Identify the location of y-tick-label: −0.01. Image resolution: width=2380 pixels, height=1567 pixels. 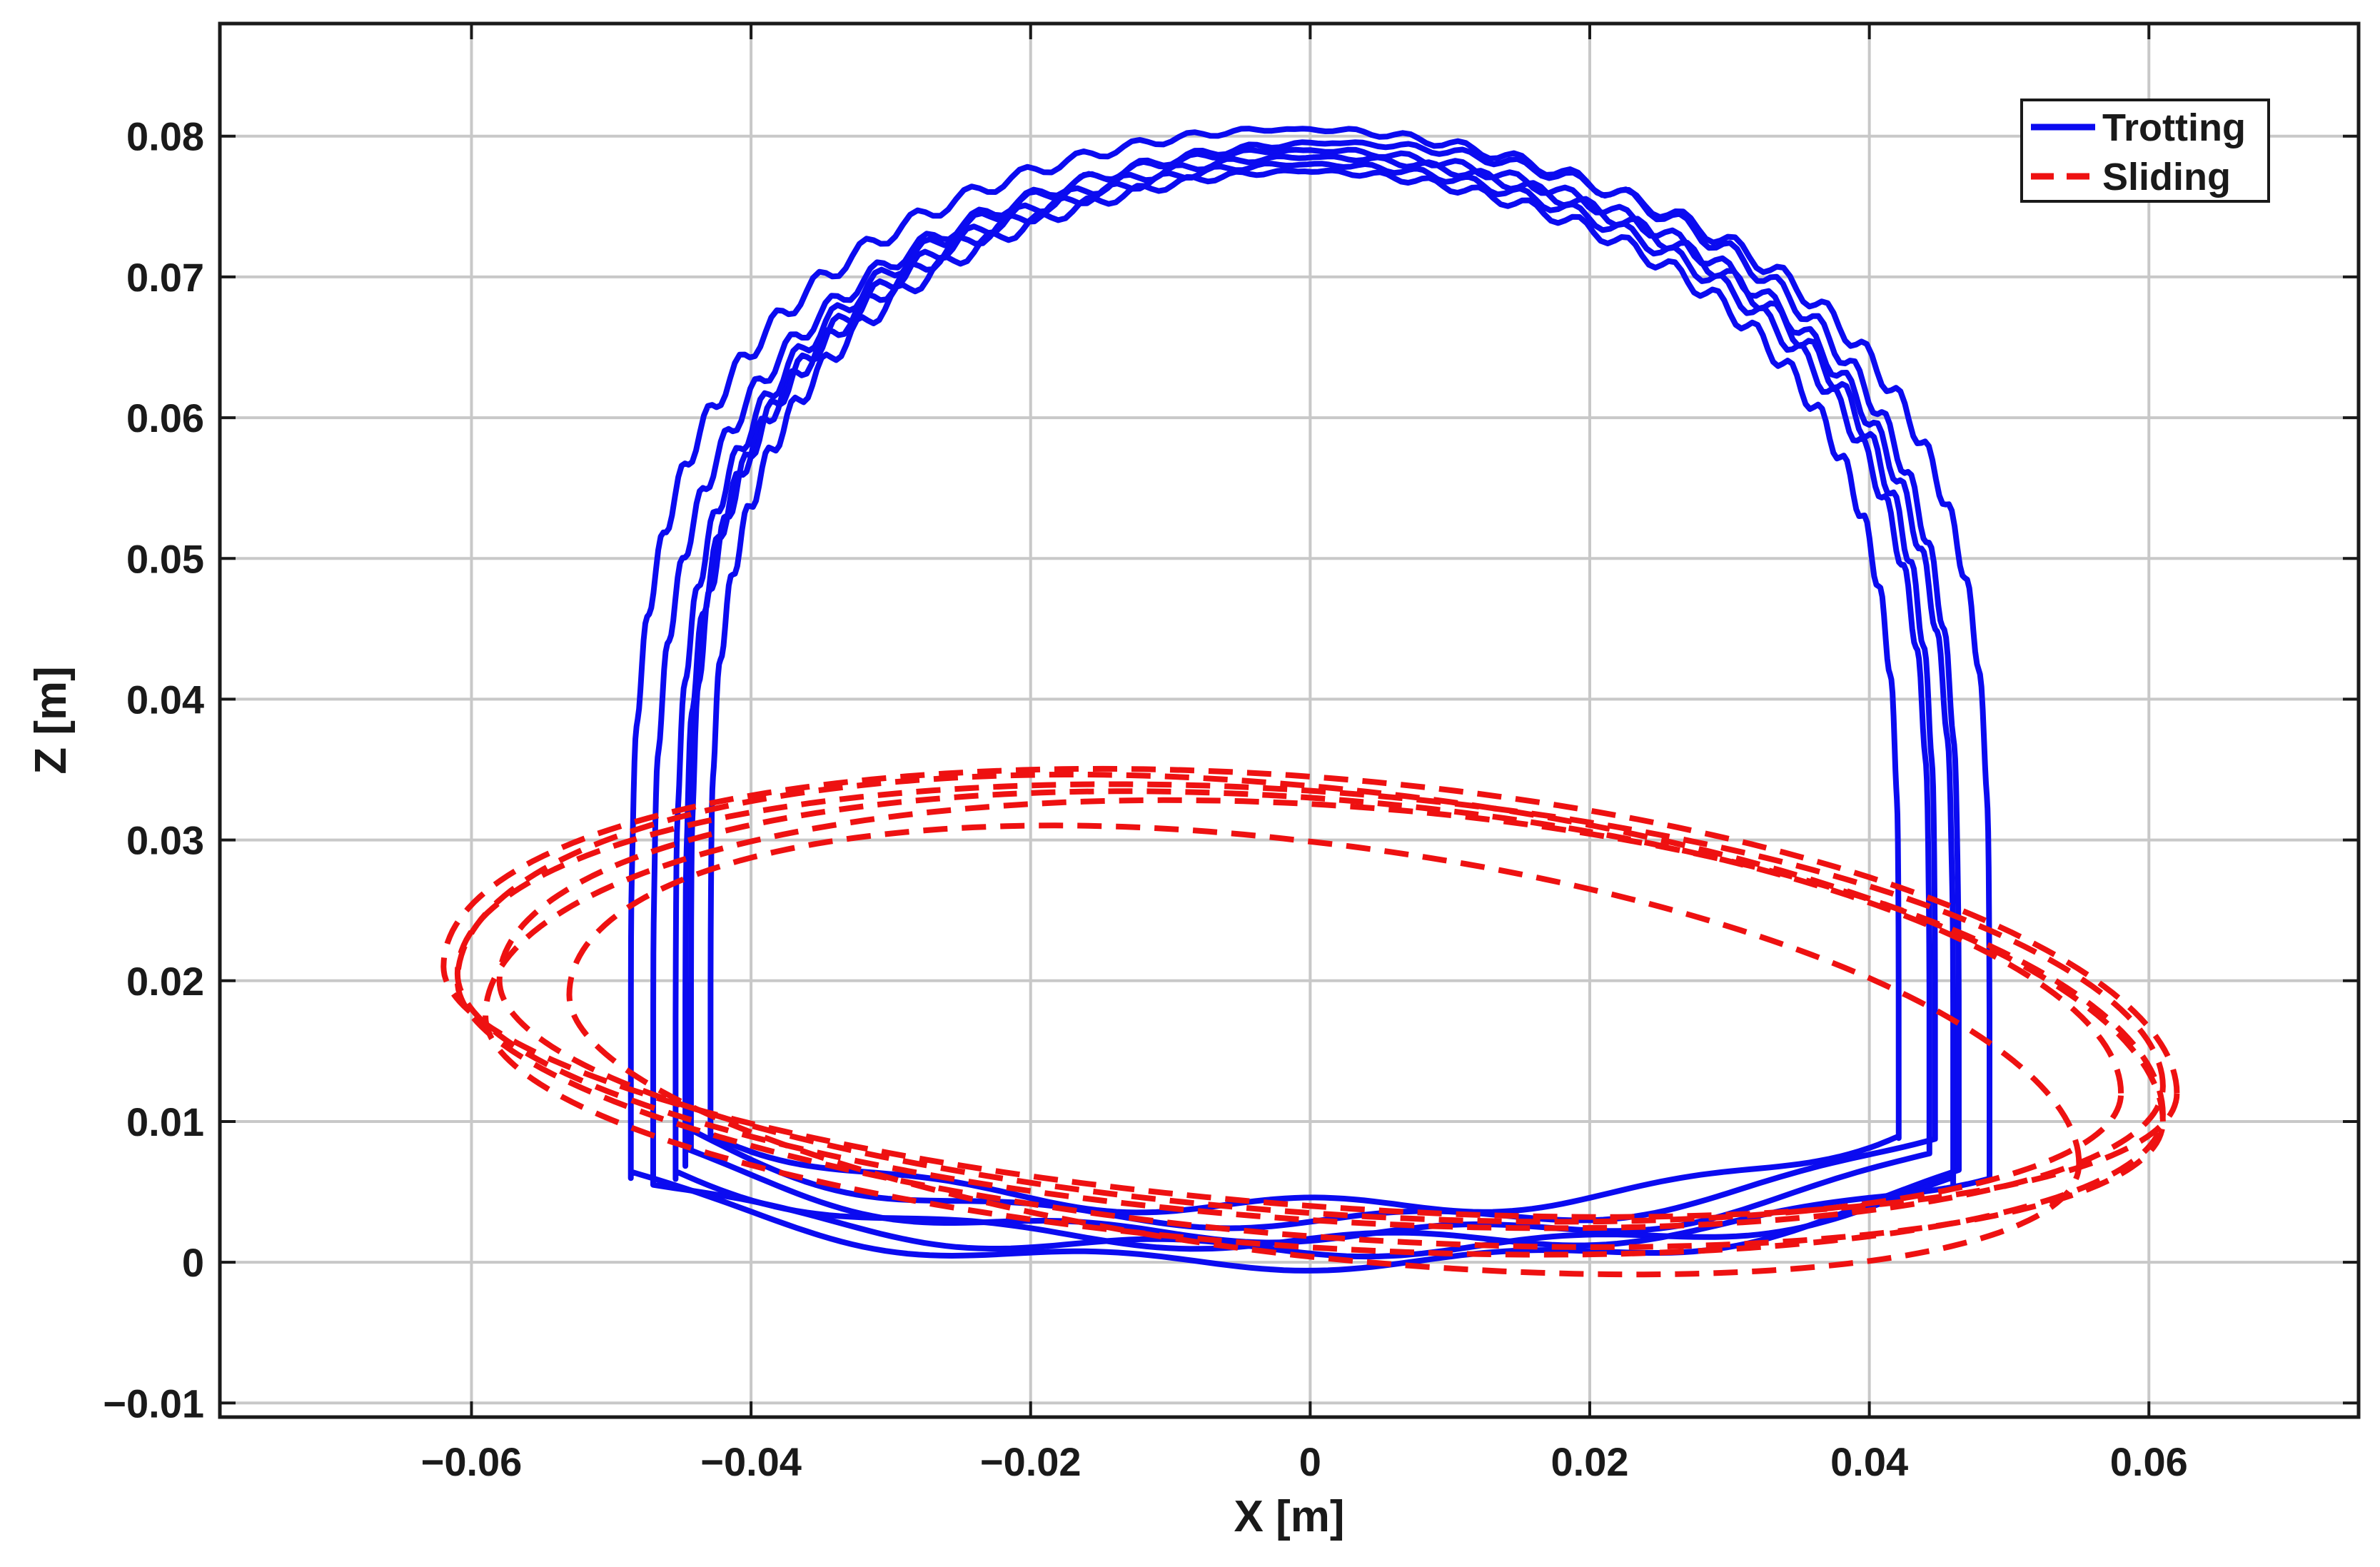
(153, 1403).